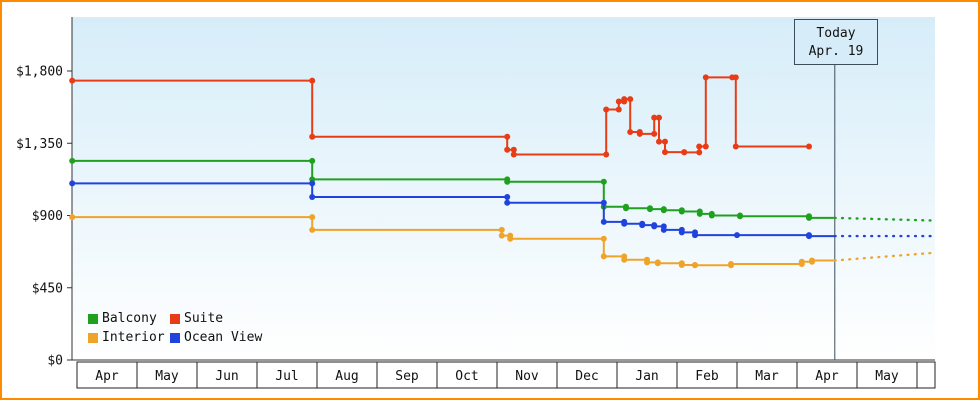 The image size is (980, 400). I want to click on month-label: Aug, so click(346, 376).